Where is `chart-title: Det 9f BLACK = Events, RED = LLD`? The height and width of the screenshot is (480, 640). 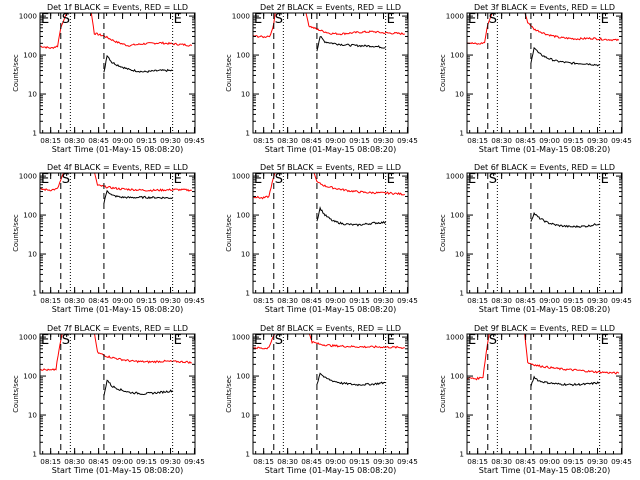
chart-title: Det 9f BLACK = Events, RED = LLD is located at coordinates (544, 328).